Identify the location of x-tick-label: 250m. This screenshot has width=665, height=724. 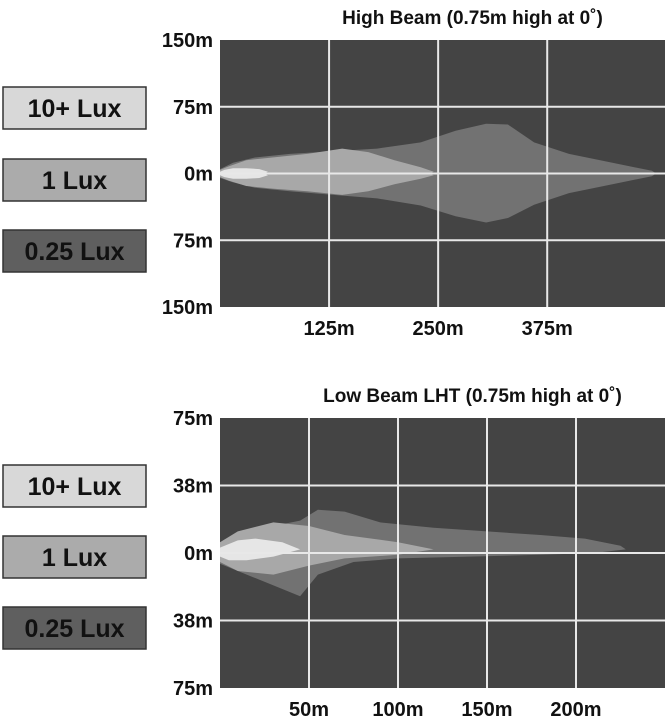
(438, 329).